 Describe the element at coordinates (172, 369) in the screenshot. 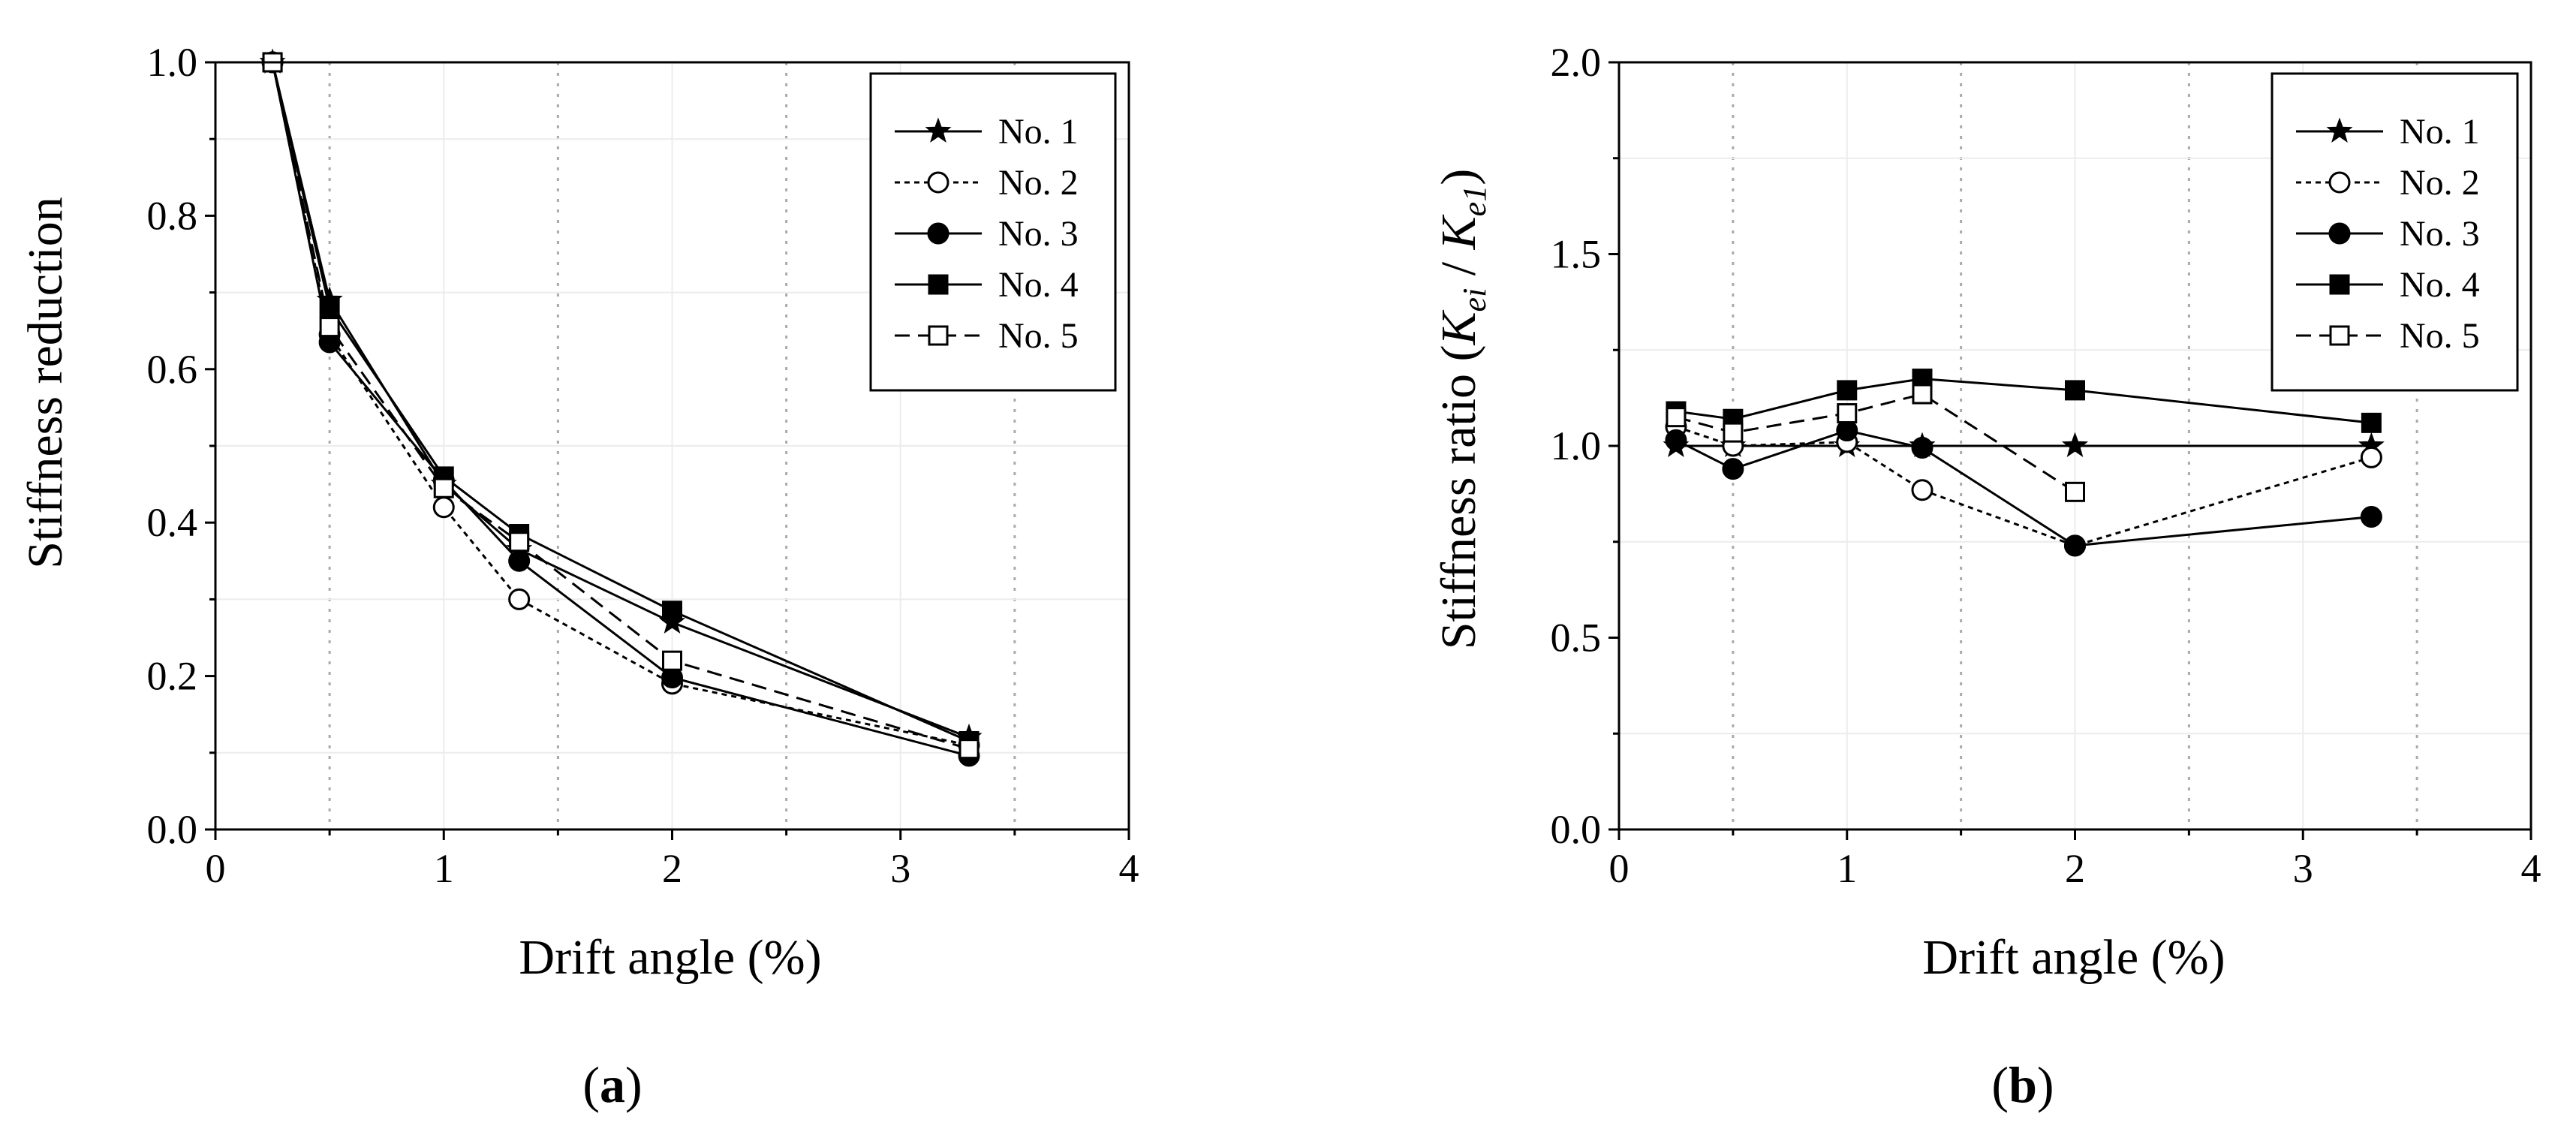

I see `y-tick-label: 0.6` at that location.